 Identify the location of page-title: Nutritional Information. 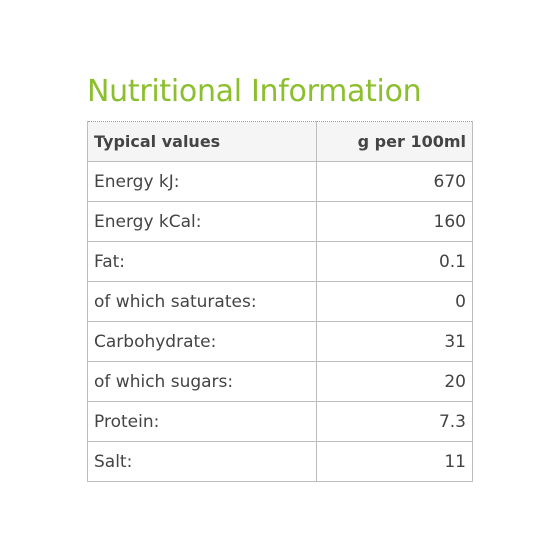
(254, 91).